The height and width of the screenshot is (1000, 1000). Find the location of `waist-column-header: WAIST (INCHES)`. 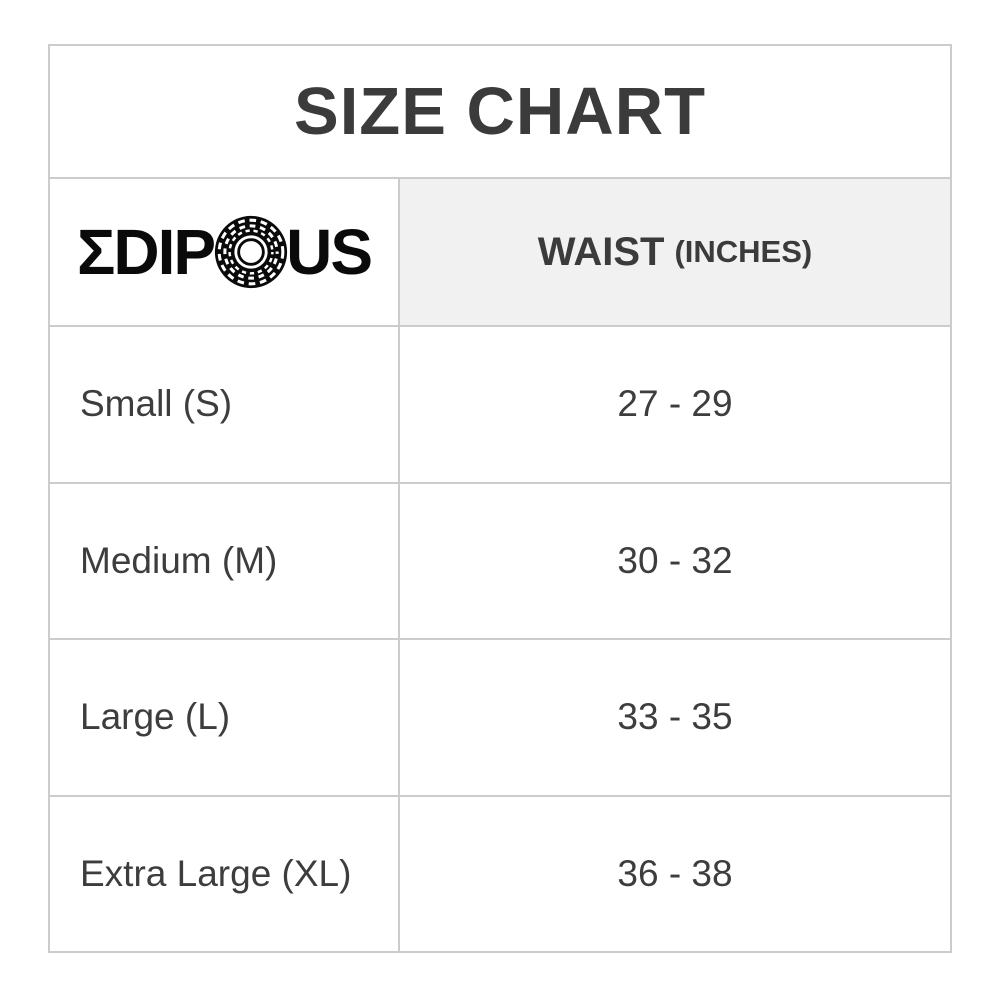

waist-column-header: WAIST (INCHES) is located at coordinates (675, 252).